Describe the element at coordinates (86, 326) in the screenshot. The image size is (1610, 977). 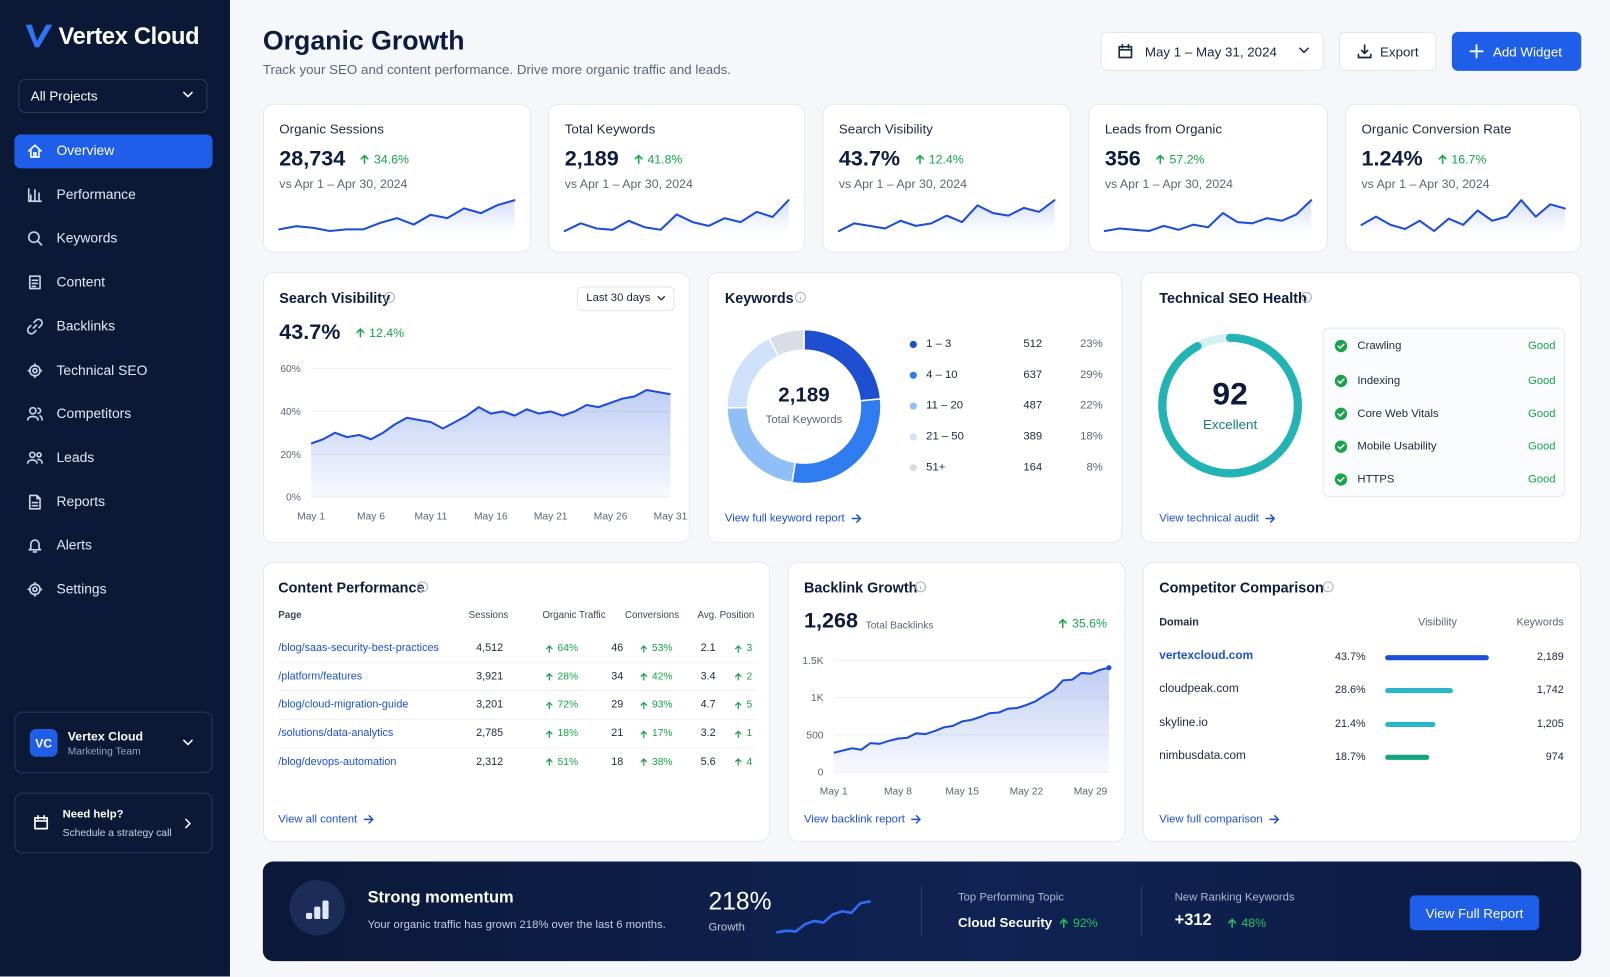
I see `nav-item: Backlinks` at that location.